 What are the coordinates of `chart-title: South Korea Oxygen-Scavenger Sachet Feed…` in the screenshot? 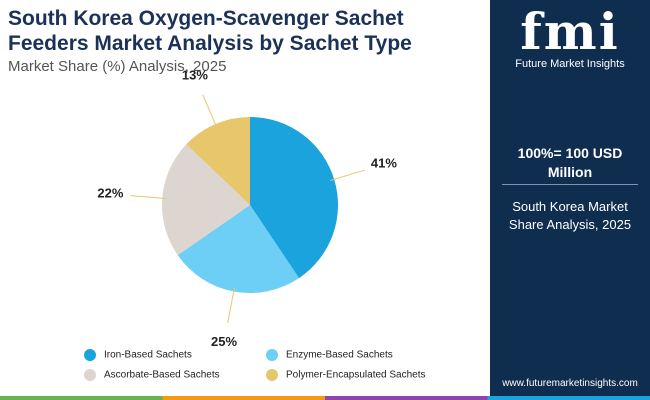 It's located at (210, 31).